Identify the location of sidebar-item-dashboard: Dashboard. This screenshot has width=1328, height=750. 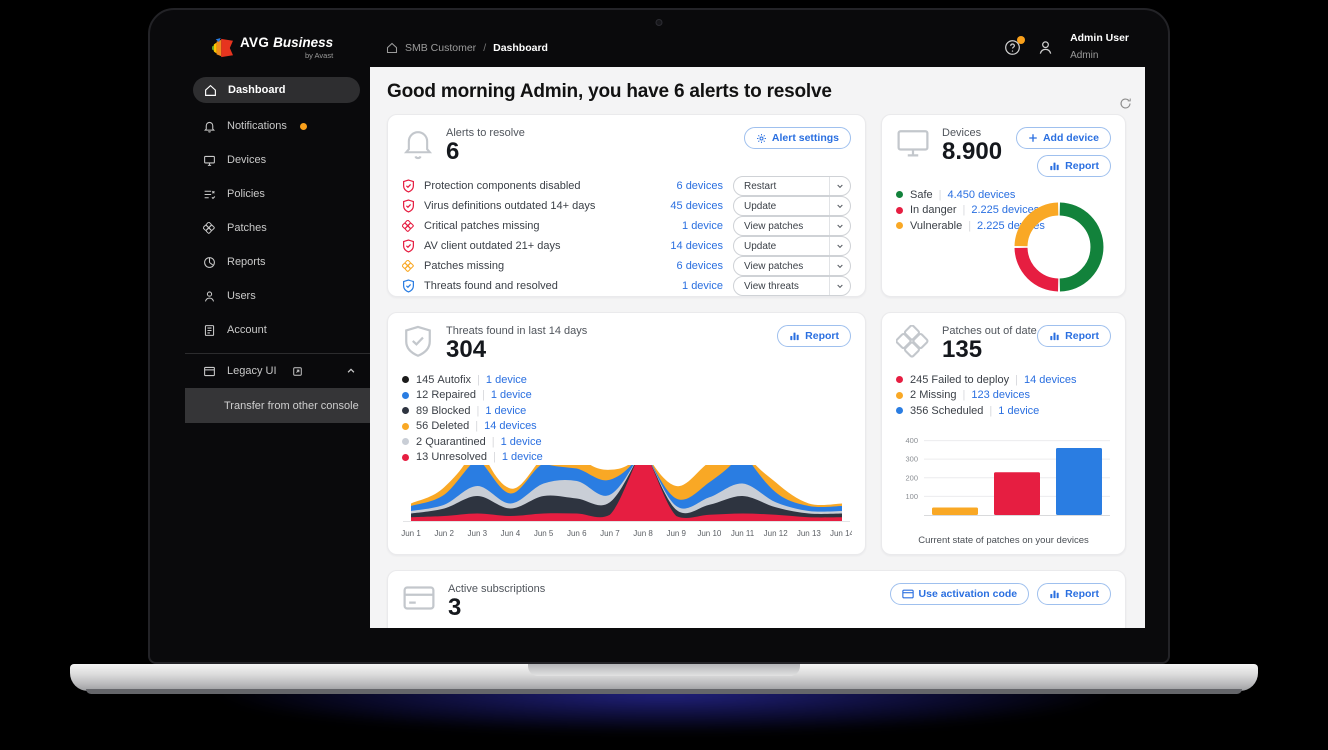
(276, 90).